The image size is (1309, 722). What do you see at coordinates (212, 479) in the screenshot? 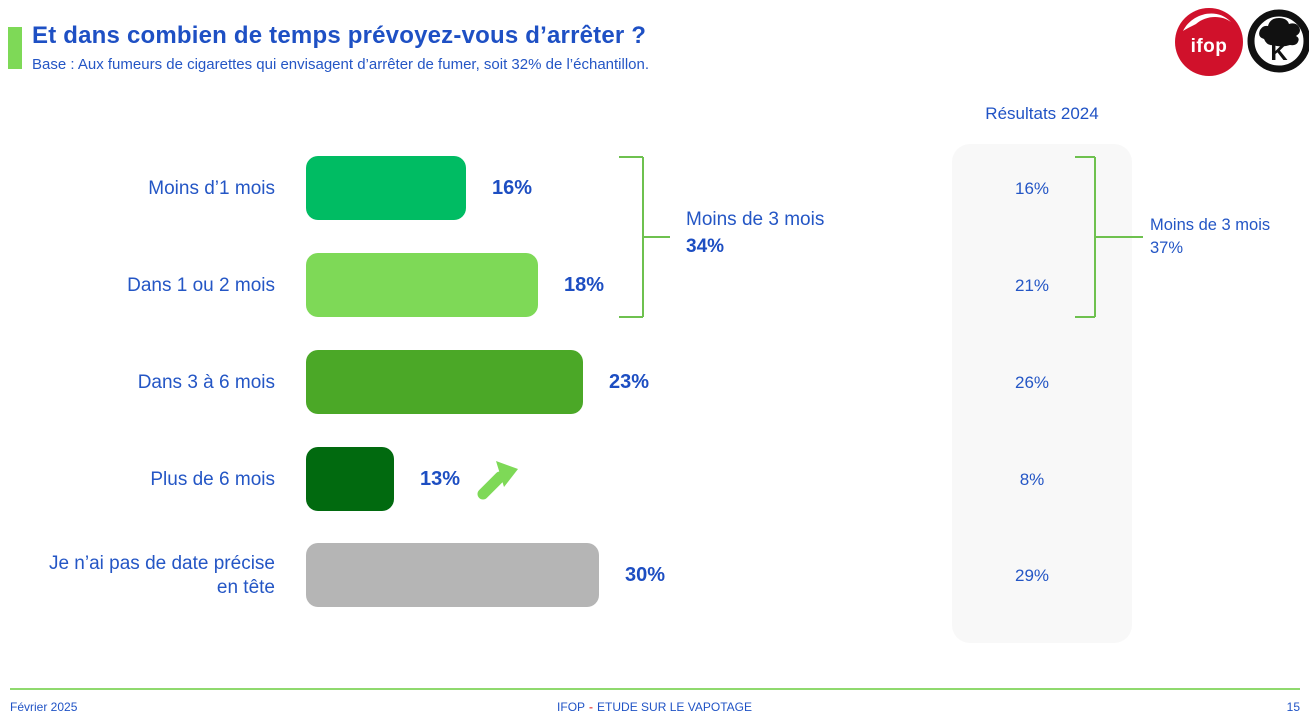
I see `category-label: Plus de 6 mois` at bounding box center [212, 479].